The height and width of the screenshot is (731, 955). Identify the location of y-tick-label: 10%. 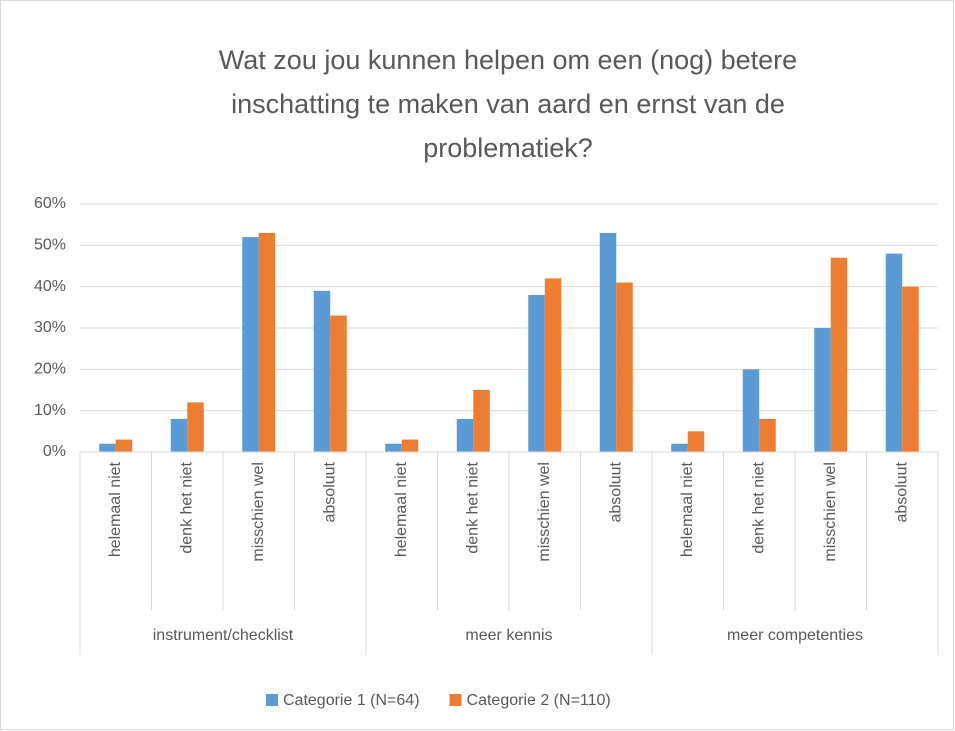
(50, 410).